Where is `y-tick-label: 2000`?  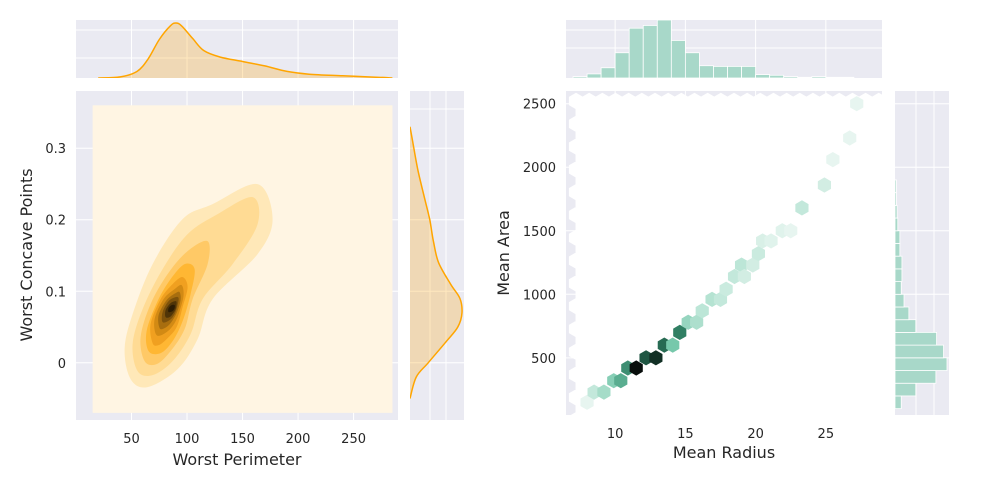 y-tick-label: 2000 is located at coordinates (539, 168).